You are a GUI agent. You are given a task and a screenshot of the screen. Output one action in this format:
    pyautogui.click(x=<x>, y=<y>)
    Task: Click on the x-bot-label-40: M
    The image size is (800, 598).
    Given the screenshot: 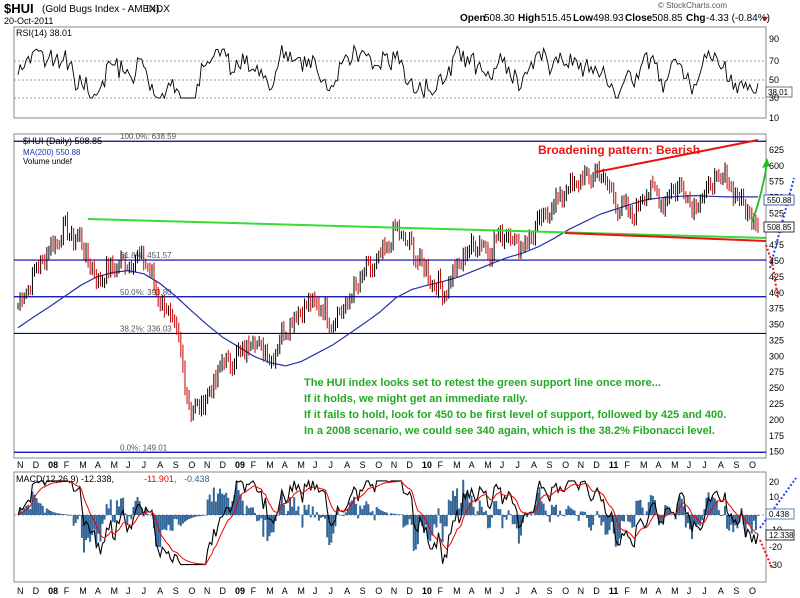 What is the action you would take?
    pyautogui.click(x=644, y=591)
    